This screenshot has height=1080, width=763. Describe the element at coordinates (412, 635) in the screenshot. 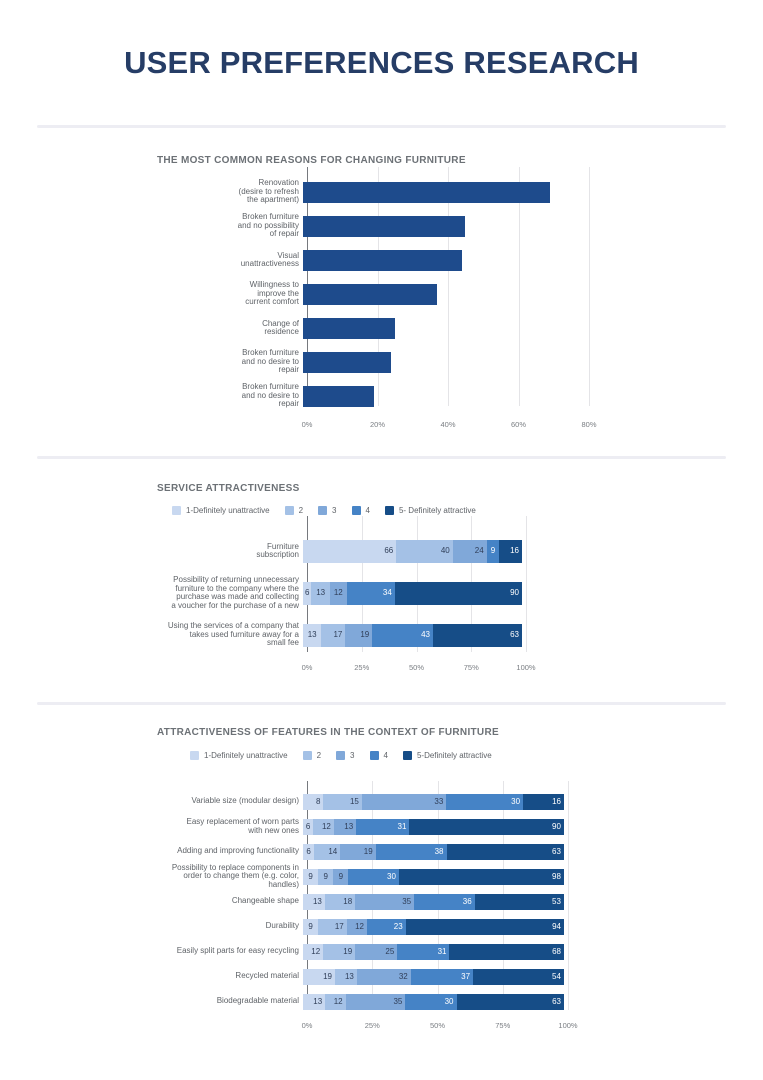

I see `stacked-bar: 13 17 19 43 63` at that location.